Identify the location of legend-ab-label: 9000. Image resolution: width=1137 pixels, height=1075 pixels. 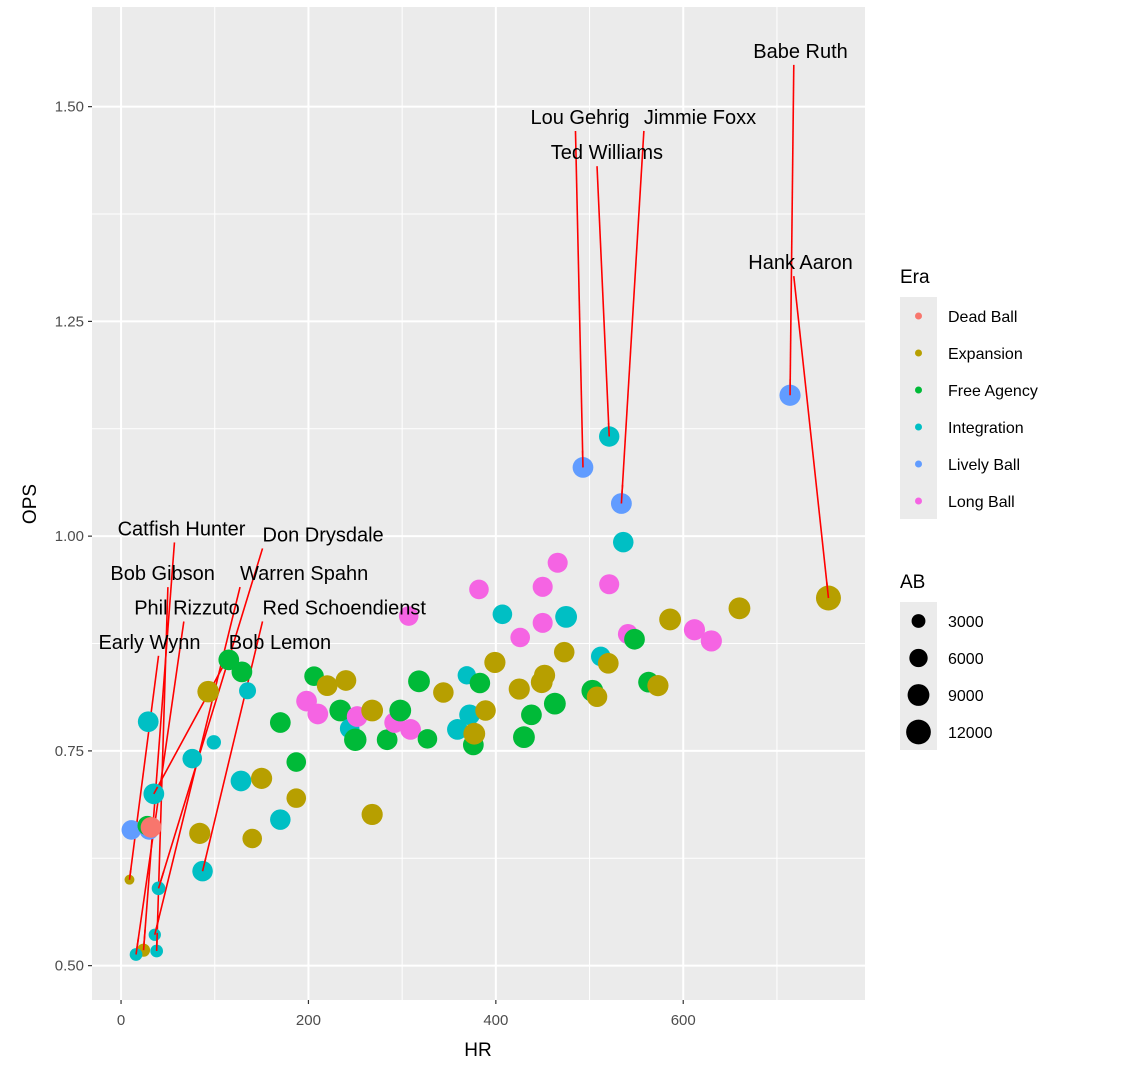
(966, 696).